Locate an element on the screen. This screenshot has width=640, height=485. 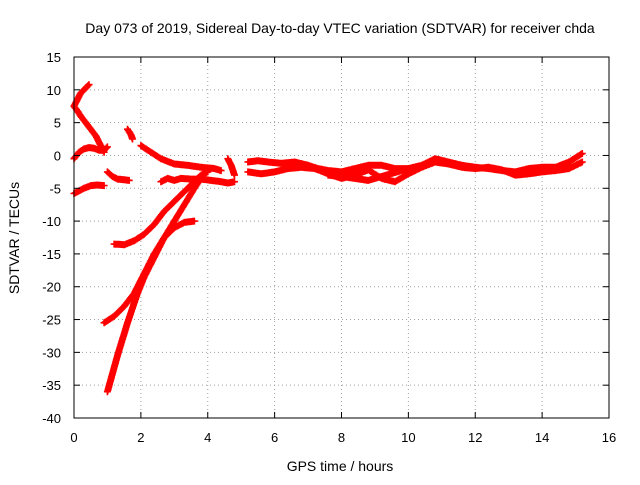
y-tick-label: 0 is located at coordinates (57, 155).